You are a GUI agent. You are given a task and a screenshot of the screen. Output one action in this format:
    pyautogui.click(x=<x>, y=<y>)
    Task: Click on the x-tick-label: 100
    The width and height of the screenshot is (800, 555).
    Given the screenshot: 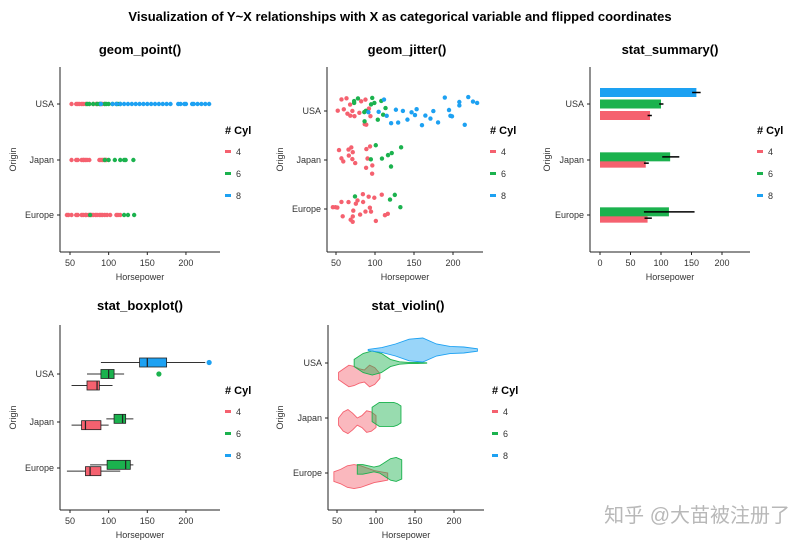 What is the action you would take?
    pyautogui.click(x=374, y=263)
    